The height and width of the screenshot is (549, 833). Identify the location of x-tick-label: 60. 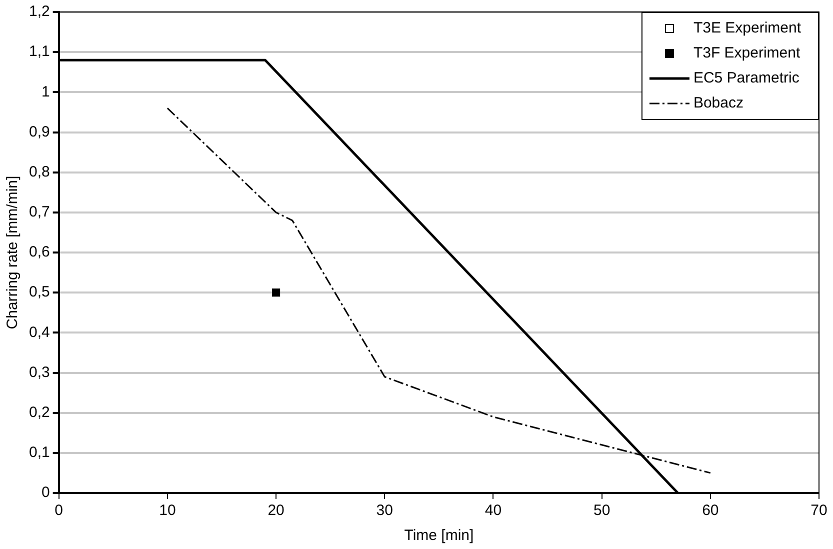
(710, 511).